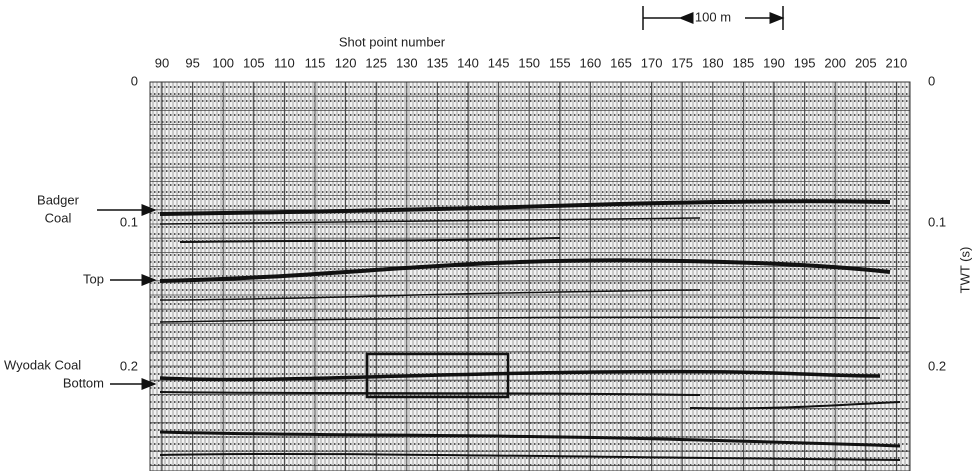  Describe the element at coordinates (254, 62) in the screenshot. I see `x-tick-label: 105` at that location.